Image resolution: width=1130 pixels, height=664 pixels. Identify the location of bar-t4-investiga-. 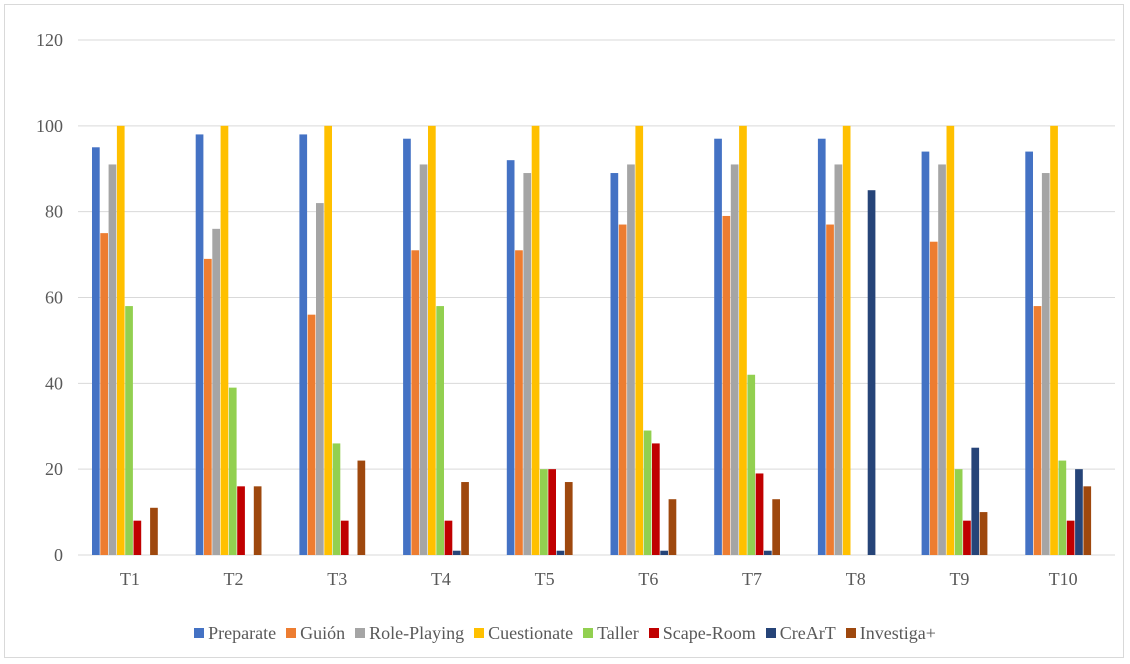
(465, 518).